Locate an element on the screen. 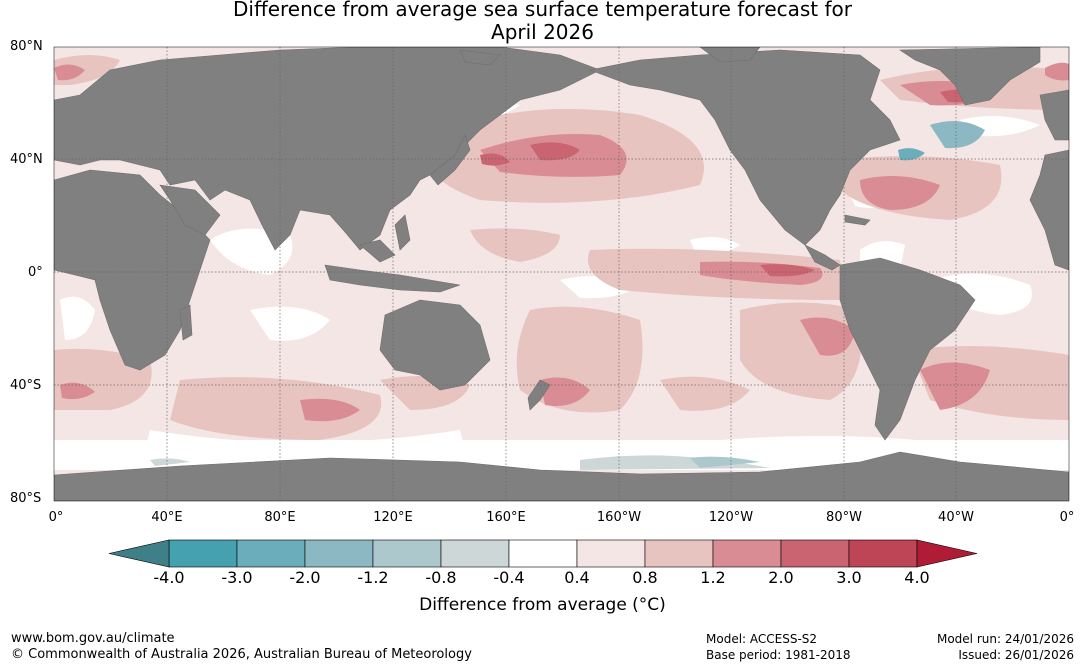 This screenshot has height=667, width=1085. anomaly-2.0-3.0-zones is located at coordinates (732, 183).